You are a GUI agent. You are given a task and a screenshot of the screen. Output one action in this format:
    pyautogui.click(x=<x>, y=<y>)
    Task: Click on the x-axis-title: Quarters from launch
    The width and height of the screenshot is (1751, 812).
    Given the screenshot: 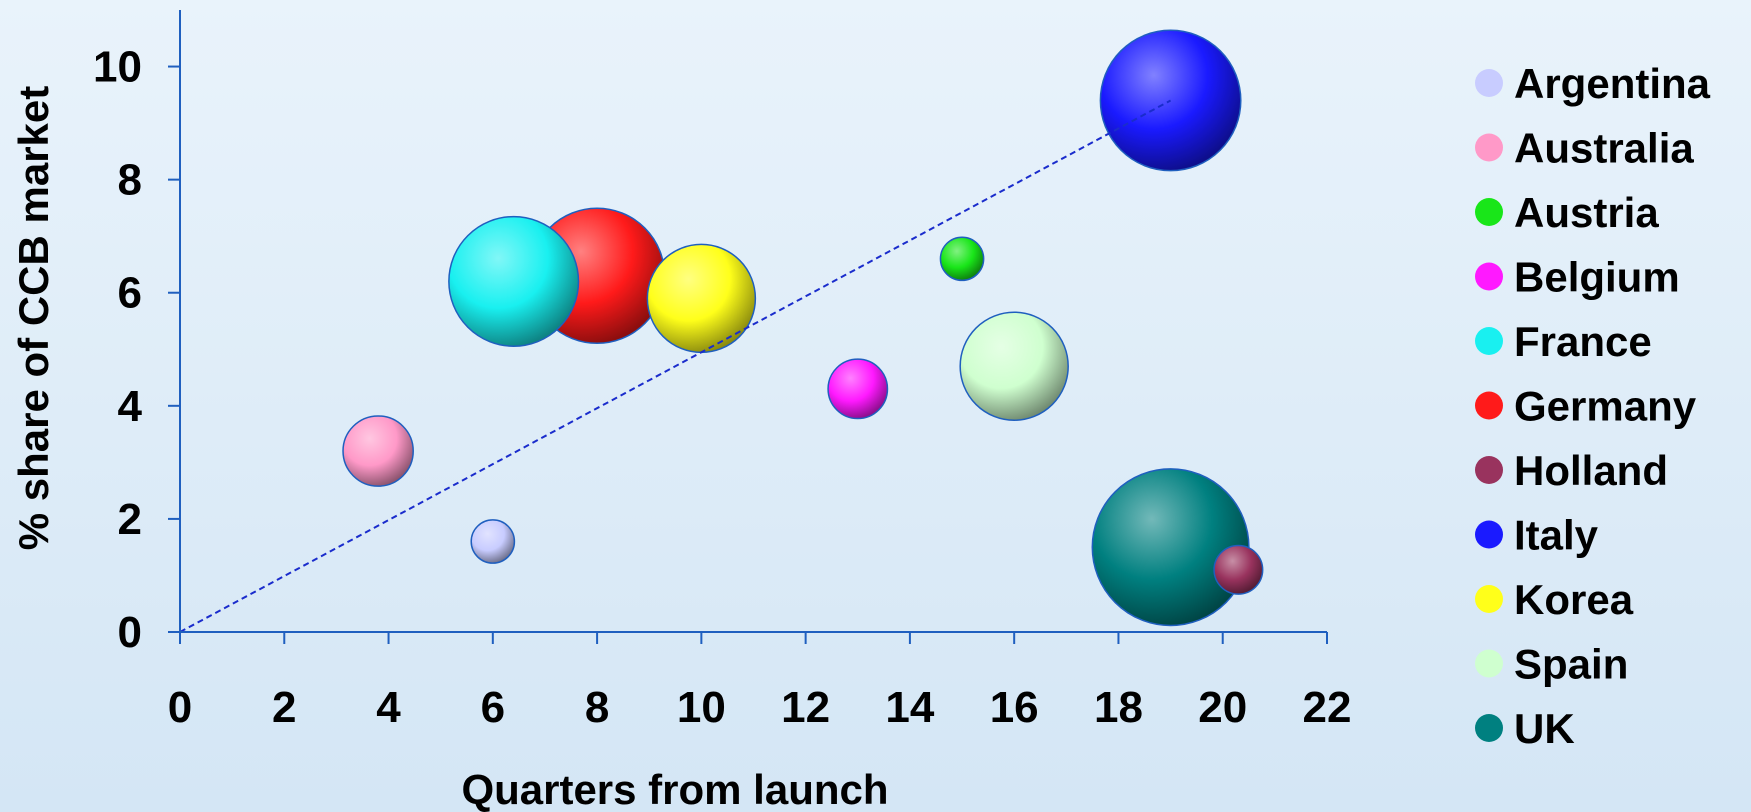 What is the action you would take?
    pyautogui.click(x=674, y=789)
    